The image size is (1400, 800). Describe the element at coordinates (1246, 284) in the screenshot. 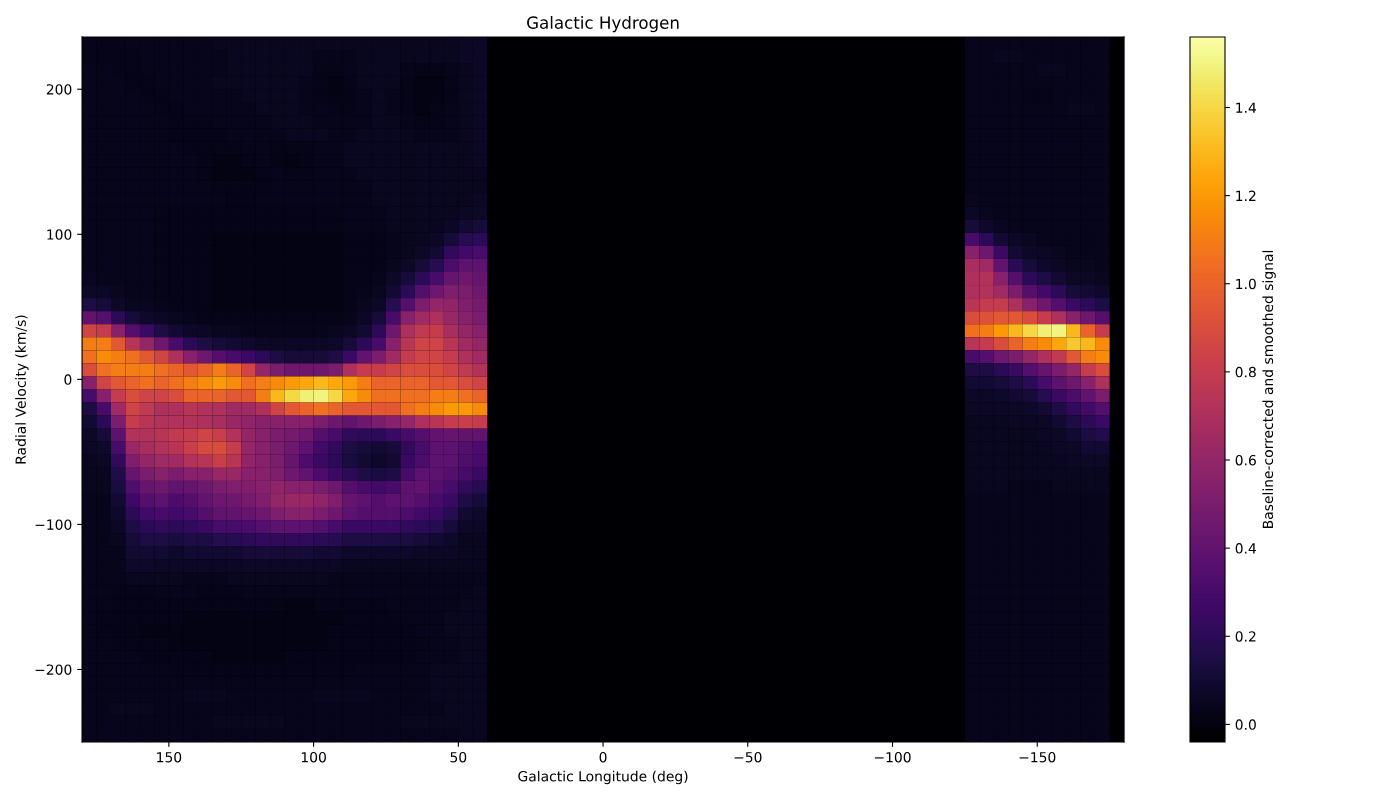

I see `color-bar-label: 1.0` at that location.